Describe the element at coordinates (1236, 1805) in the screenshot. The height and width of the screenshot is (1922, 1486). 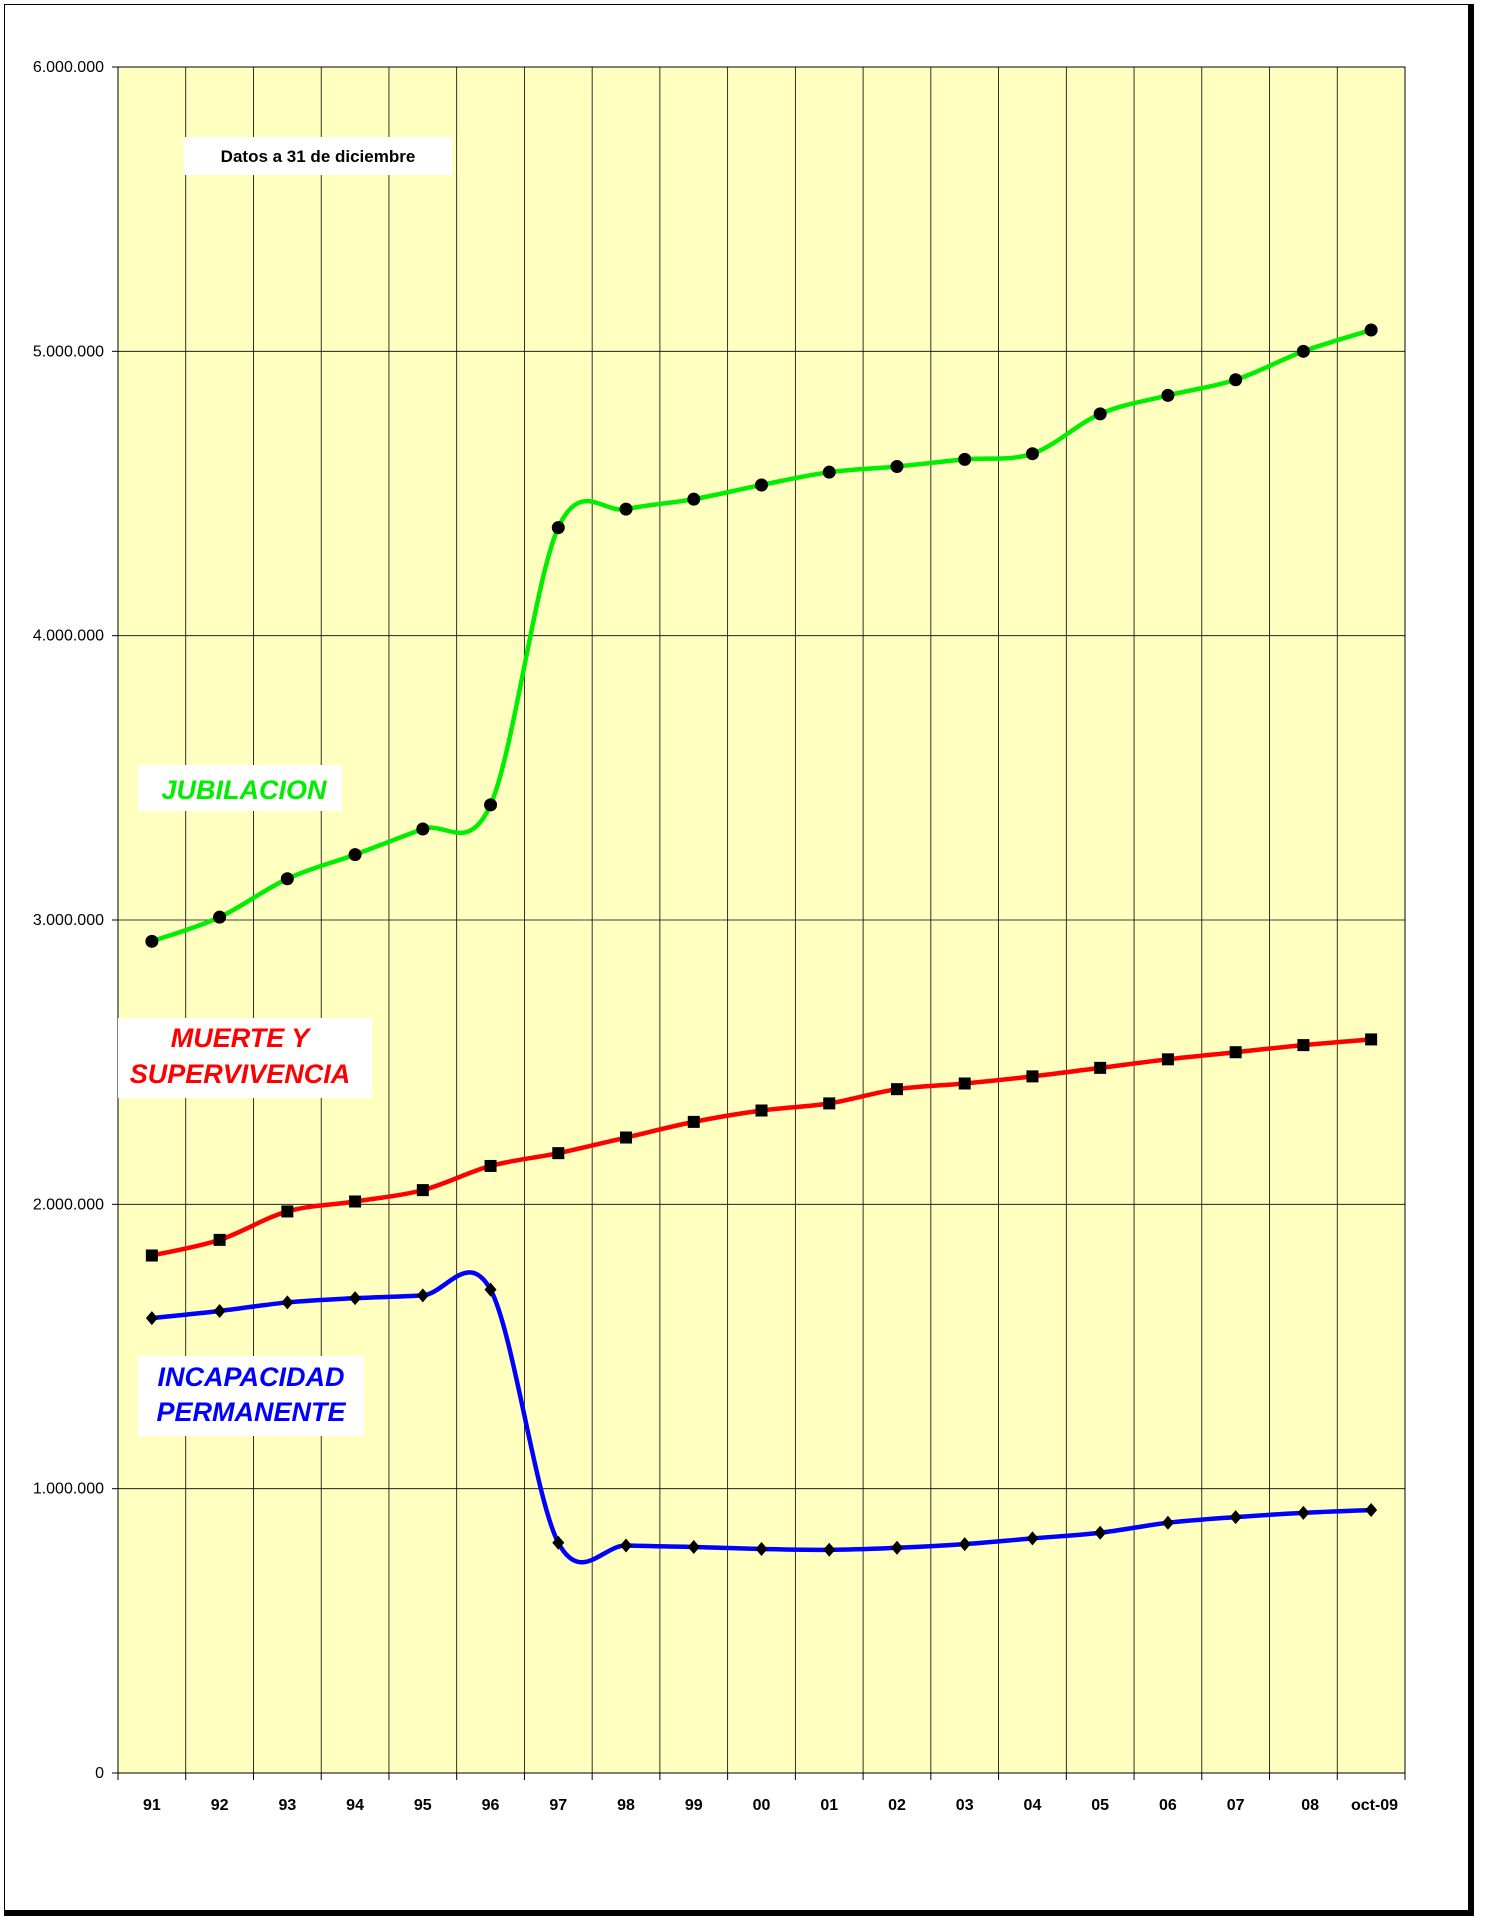
I see `x-tick-label: 07` at that location.